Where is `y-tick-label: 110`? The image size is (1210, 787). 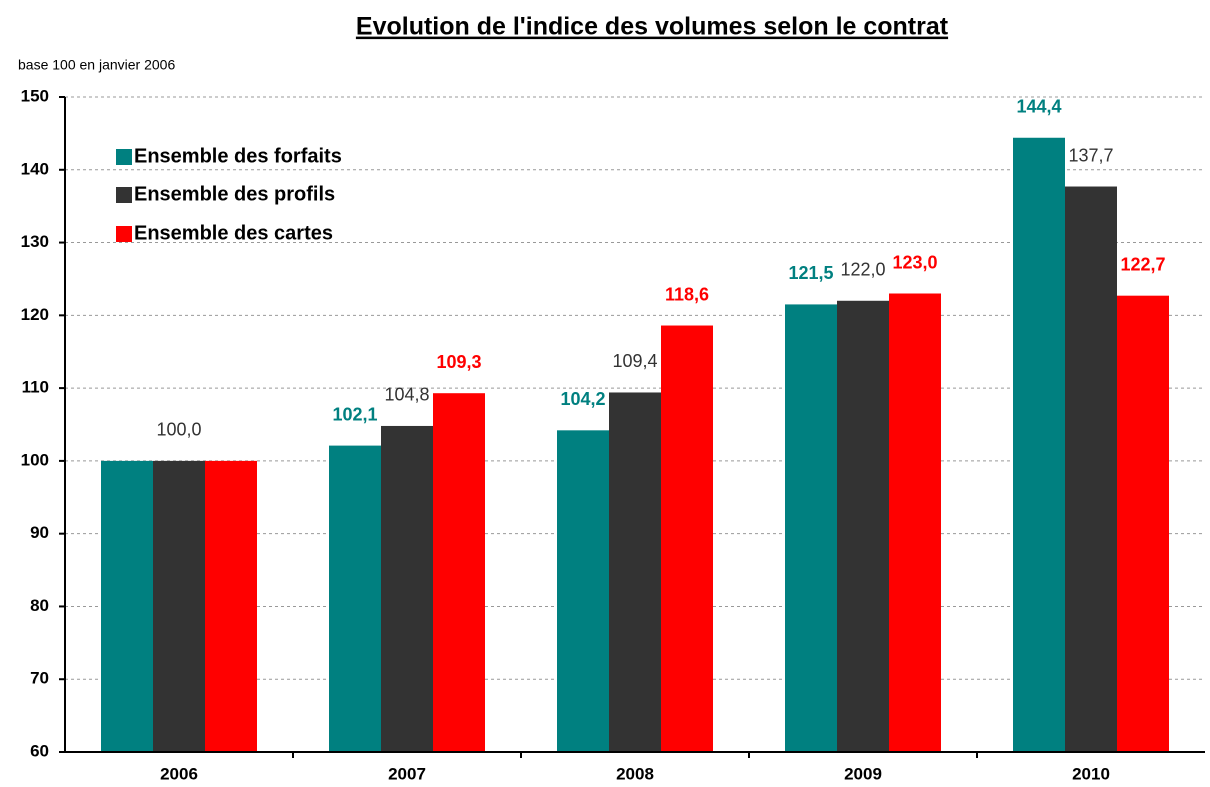 y-tick-label: 110 is located at coordinates (35, 387).